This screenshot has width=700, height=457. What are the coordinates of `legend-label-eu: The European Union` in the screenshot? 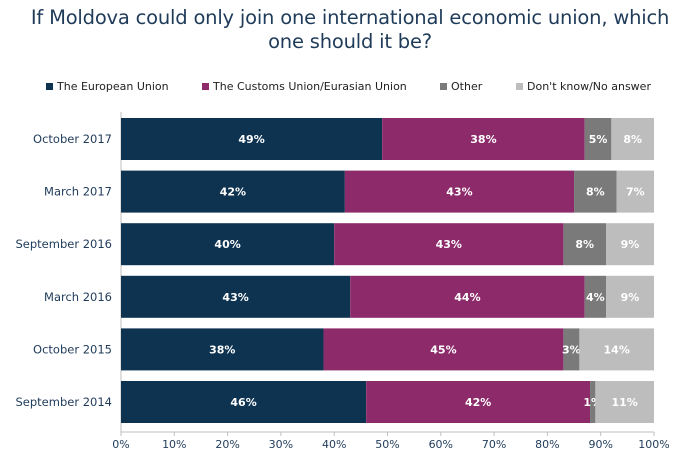 It's located at (113, 86).